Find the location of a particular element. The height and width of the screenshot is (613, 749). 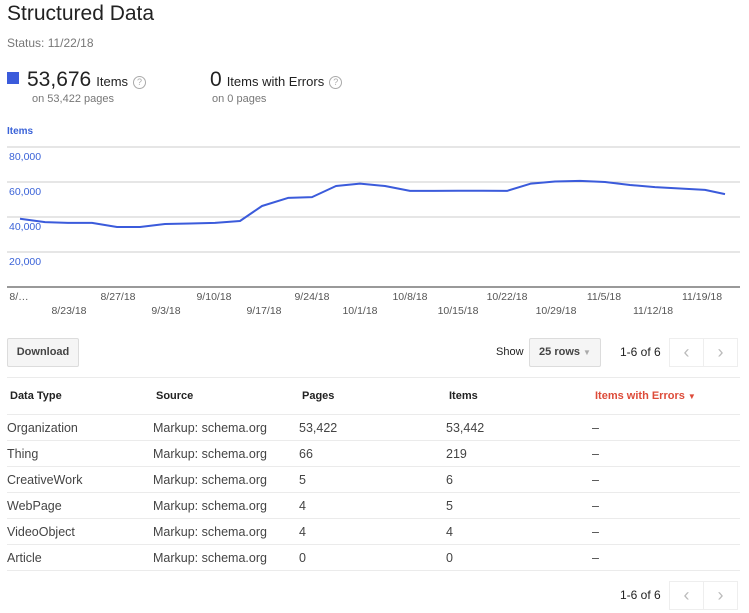

footer-prev-page-button: ‹ is located at coordinates (686, 595).